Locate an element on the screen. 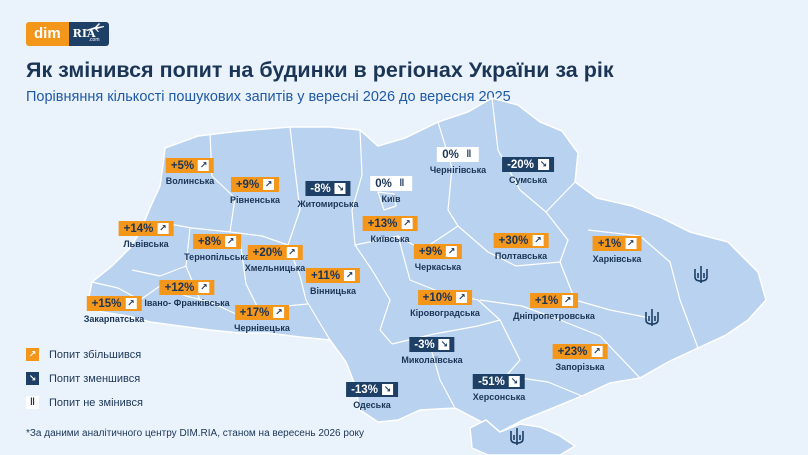 The height and width of the screenshot is (455, 808). legend-item-increase: ↗ Попит збільшився is located at coordinates (83, 354).